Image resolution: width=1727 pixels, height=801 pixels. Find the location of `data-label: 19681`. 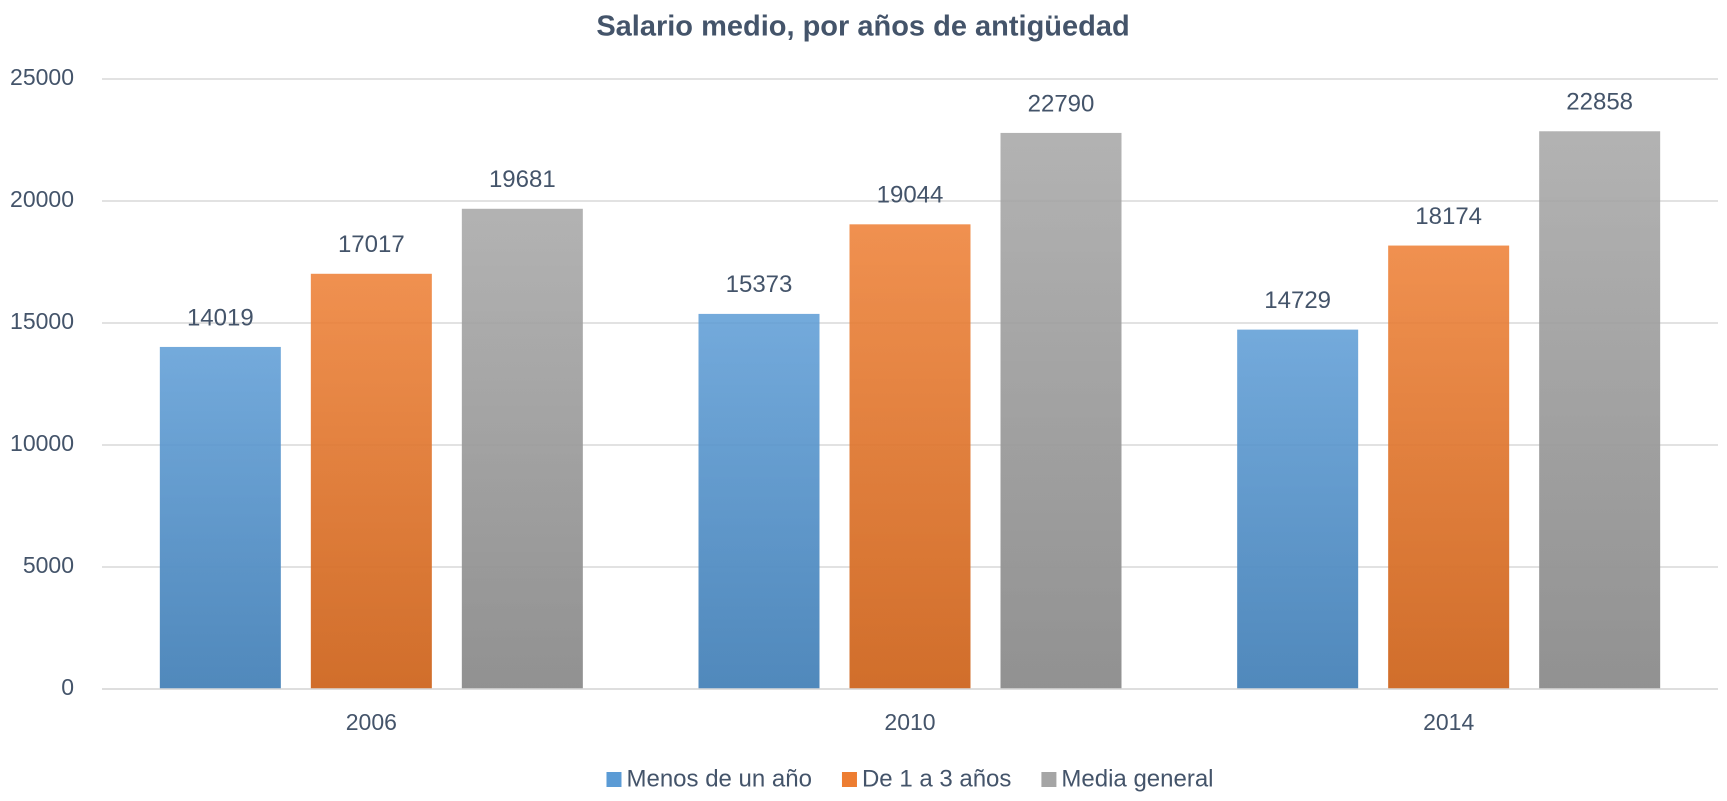

data-label: 19681 is located at coordinates (522, 179).